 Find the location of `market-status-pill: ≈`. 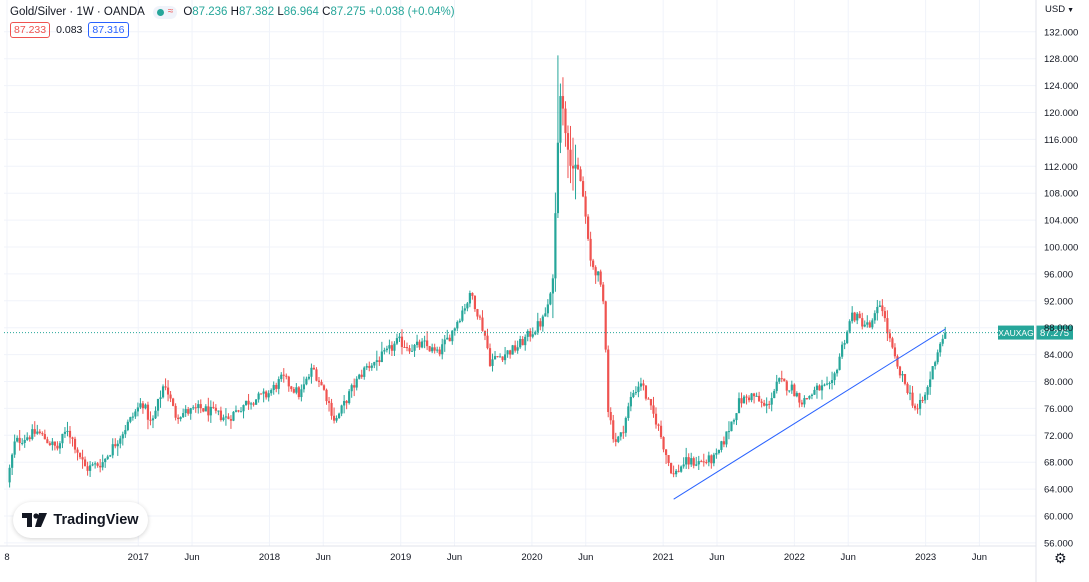

market-status-pill: ≈ is located at coordinates (165, 12).